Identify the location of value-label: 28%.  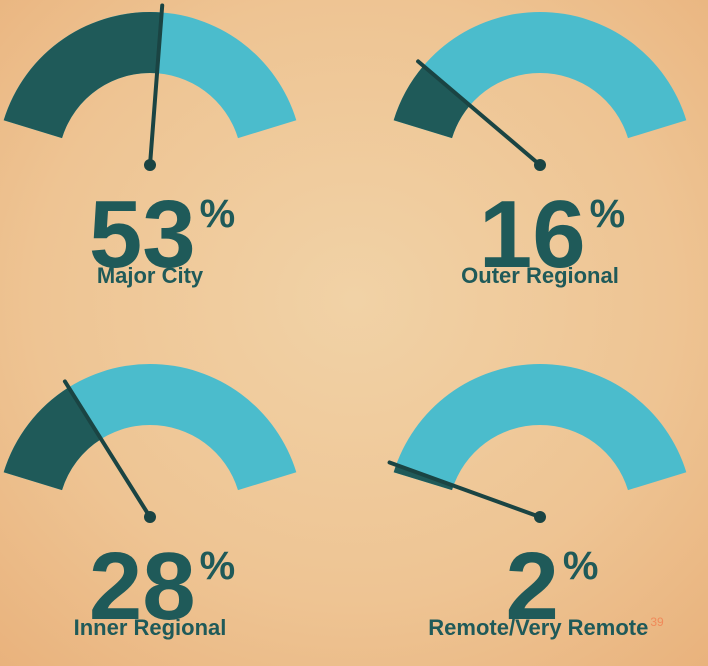
(162, 586).